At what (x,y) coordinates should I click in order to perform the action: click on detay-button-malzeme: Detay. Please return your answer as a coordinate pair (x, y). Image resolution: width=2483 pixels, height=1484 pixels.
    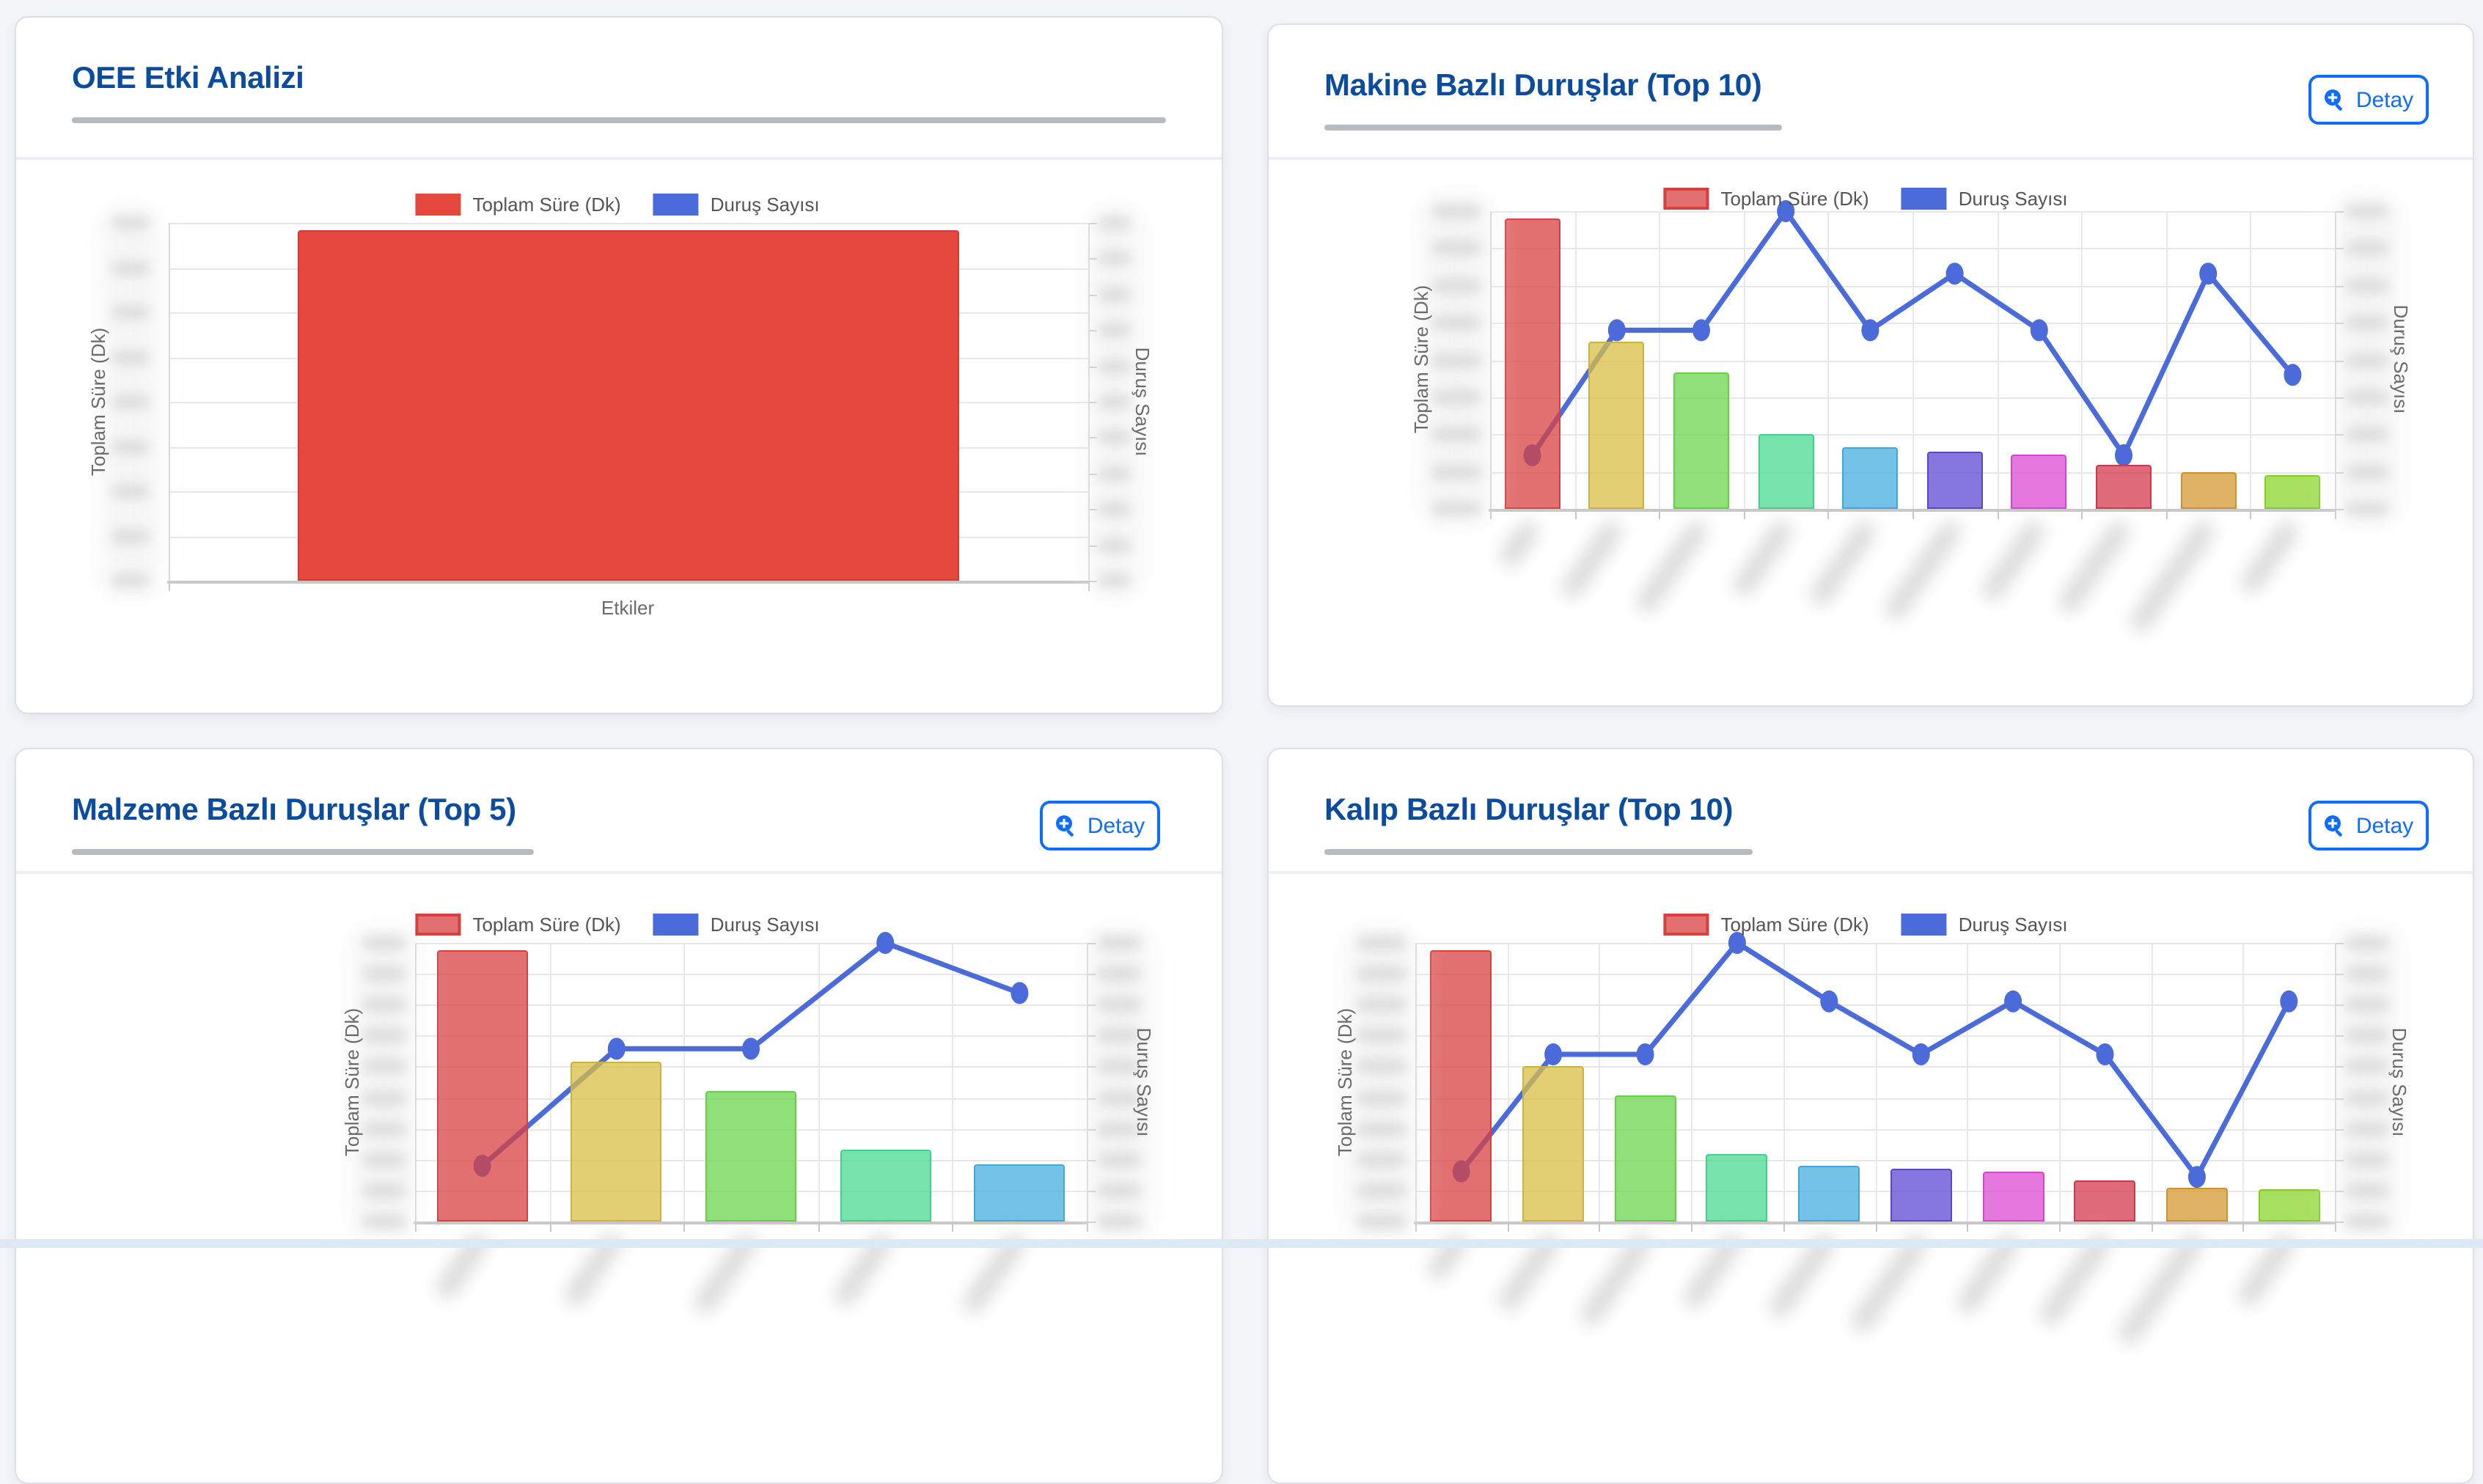
    Looking at the image, I should click on (1100, 826).